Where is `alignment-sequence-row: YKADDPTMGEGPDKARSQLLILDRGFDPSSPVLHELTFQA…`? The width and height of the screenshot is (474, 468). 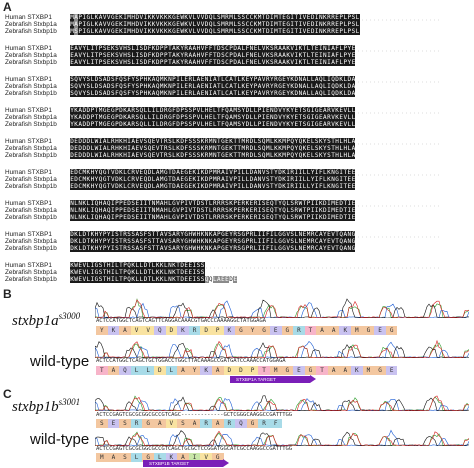 alignment-sequence-row: YKADDPTMGEGPDKARSQLLILDRGFDPSSPVLHELTFQA… is located at coordinates (213, 124).